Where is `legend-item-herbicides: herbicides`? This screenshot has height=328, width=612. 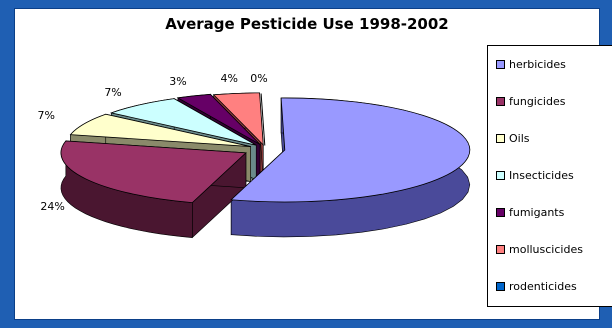 legend-item-herbicides: herbicides is located at coordinates (531, 64).